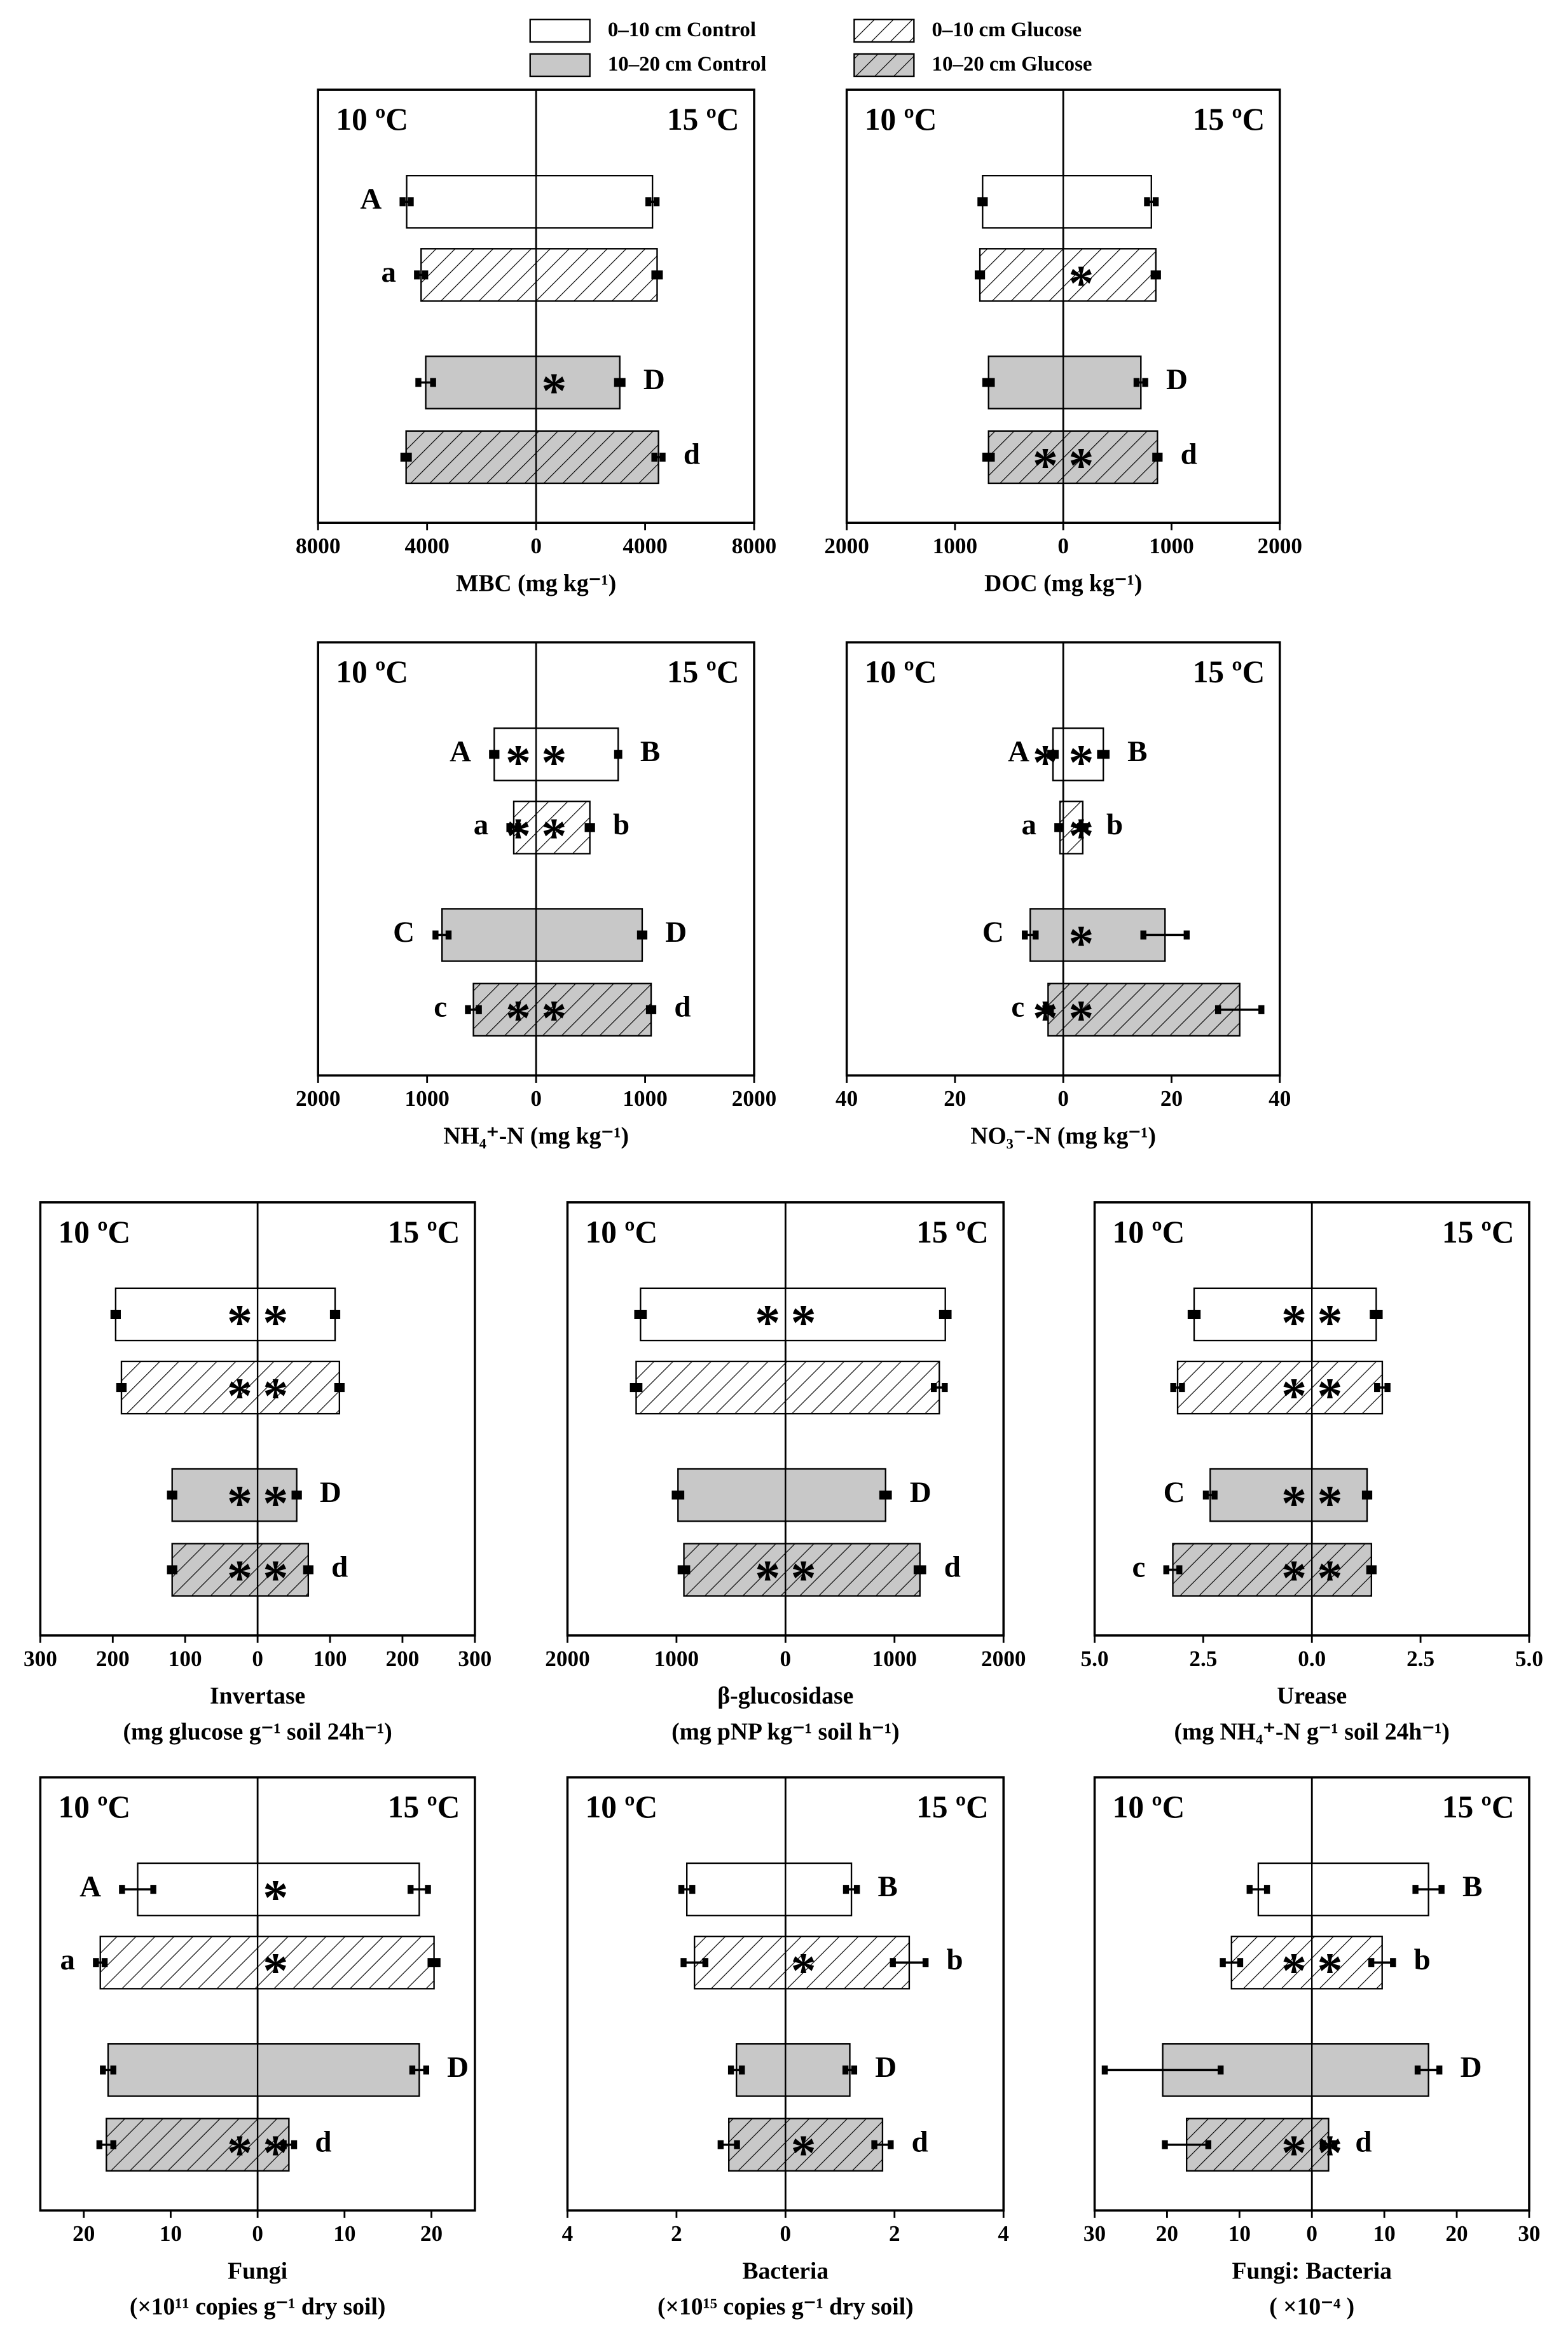 Image resolution: width=1568 pixels, height=2342 pixels. Describe the element at coordinates (1239, 2233) in the screenshot. I see `x-tick-label: 10` at that location.